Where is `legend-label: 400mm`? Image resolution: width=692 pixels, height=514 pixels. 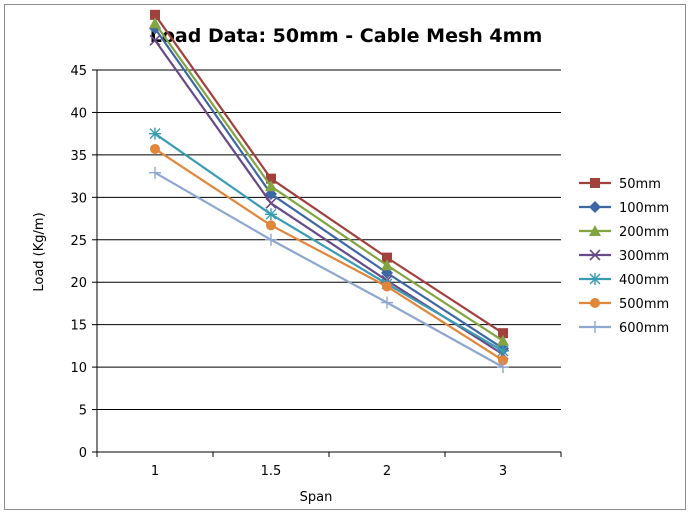 legend-label: 400mm is located at coordinates (644, 280).